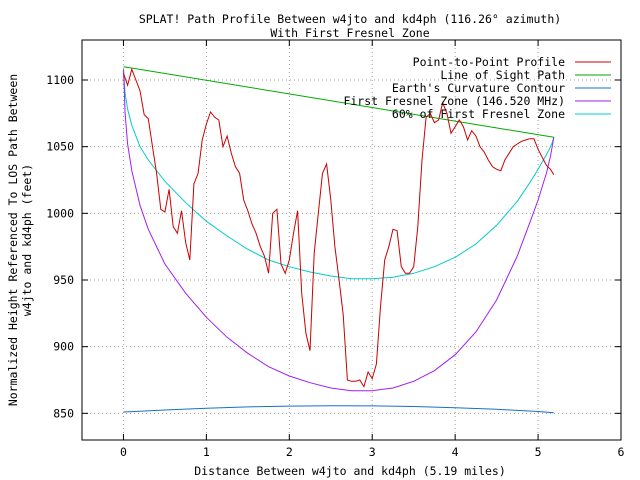 This screenshot has height=480, width=640. Describe the element at coordinates (63, 280) in the screenshot. I see `y-tick-label: 950` at that location.